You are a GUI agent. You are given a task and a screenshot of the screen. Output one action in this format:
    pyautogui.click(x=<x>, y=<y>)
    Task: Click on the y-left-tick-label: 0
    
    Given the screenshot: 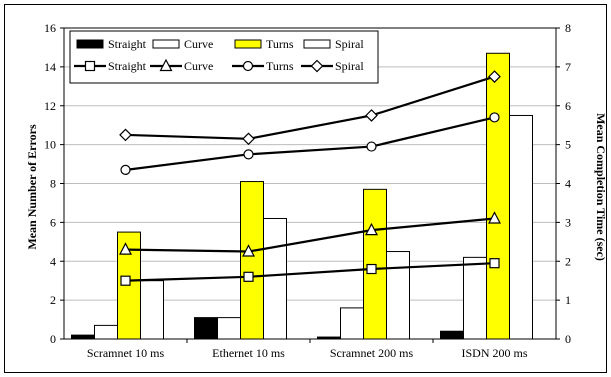 What is the action you would take?
    pyautogui.click(x=53, y=339)
    